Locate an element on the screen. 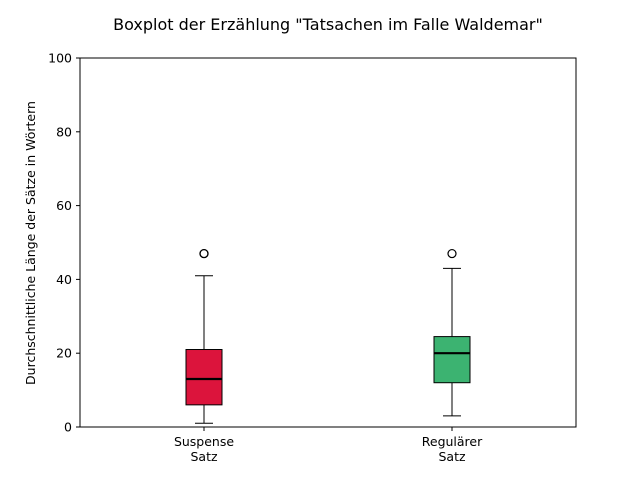  x-tick-label: Suspense is located at coordinates (204, 441).